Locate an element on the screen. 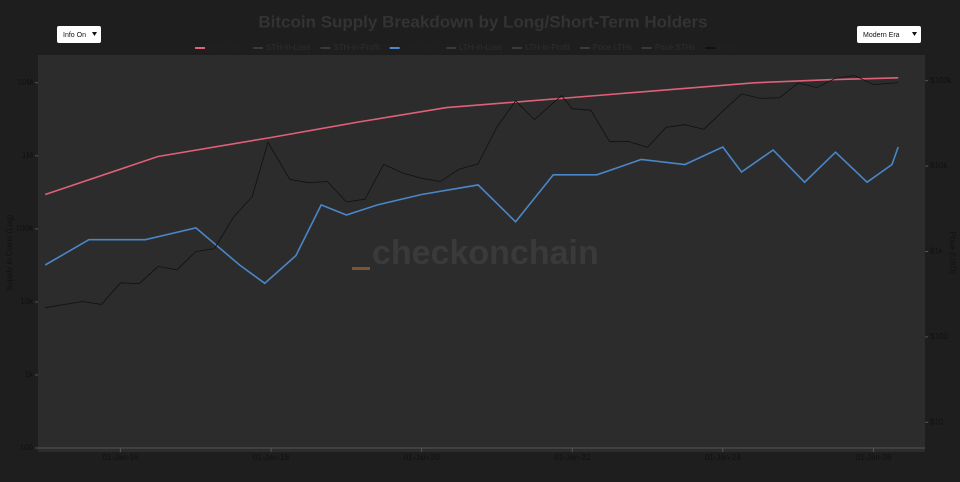 Image resolution: width=960 pixels, height=482 pixels. y2-tick-label: $1k is located at coordinates (937, 251).